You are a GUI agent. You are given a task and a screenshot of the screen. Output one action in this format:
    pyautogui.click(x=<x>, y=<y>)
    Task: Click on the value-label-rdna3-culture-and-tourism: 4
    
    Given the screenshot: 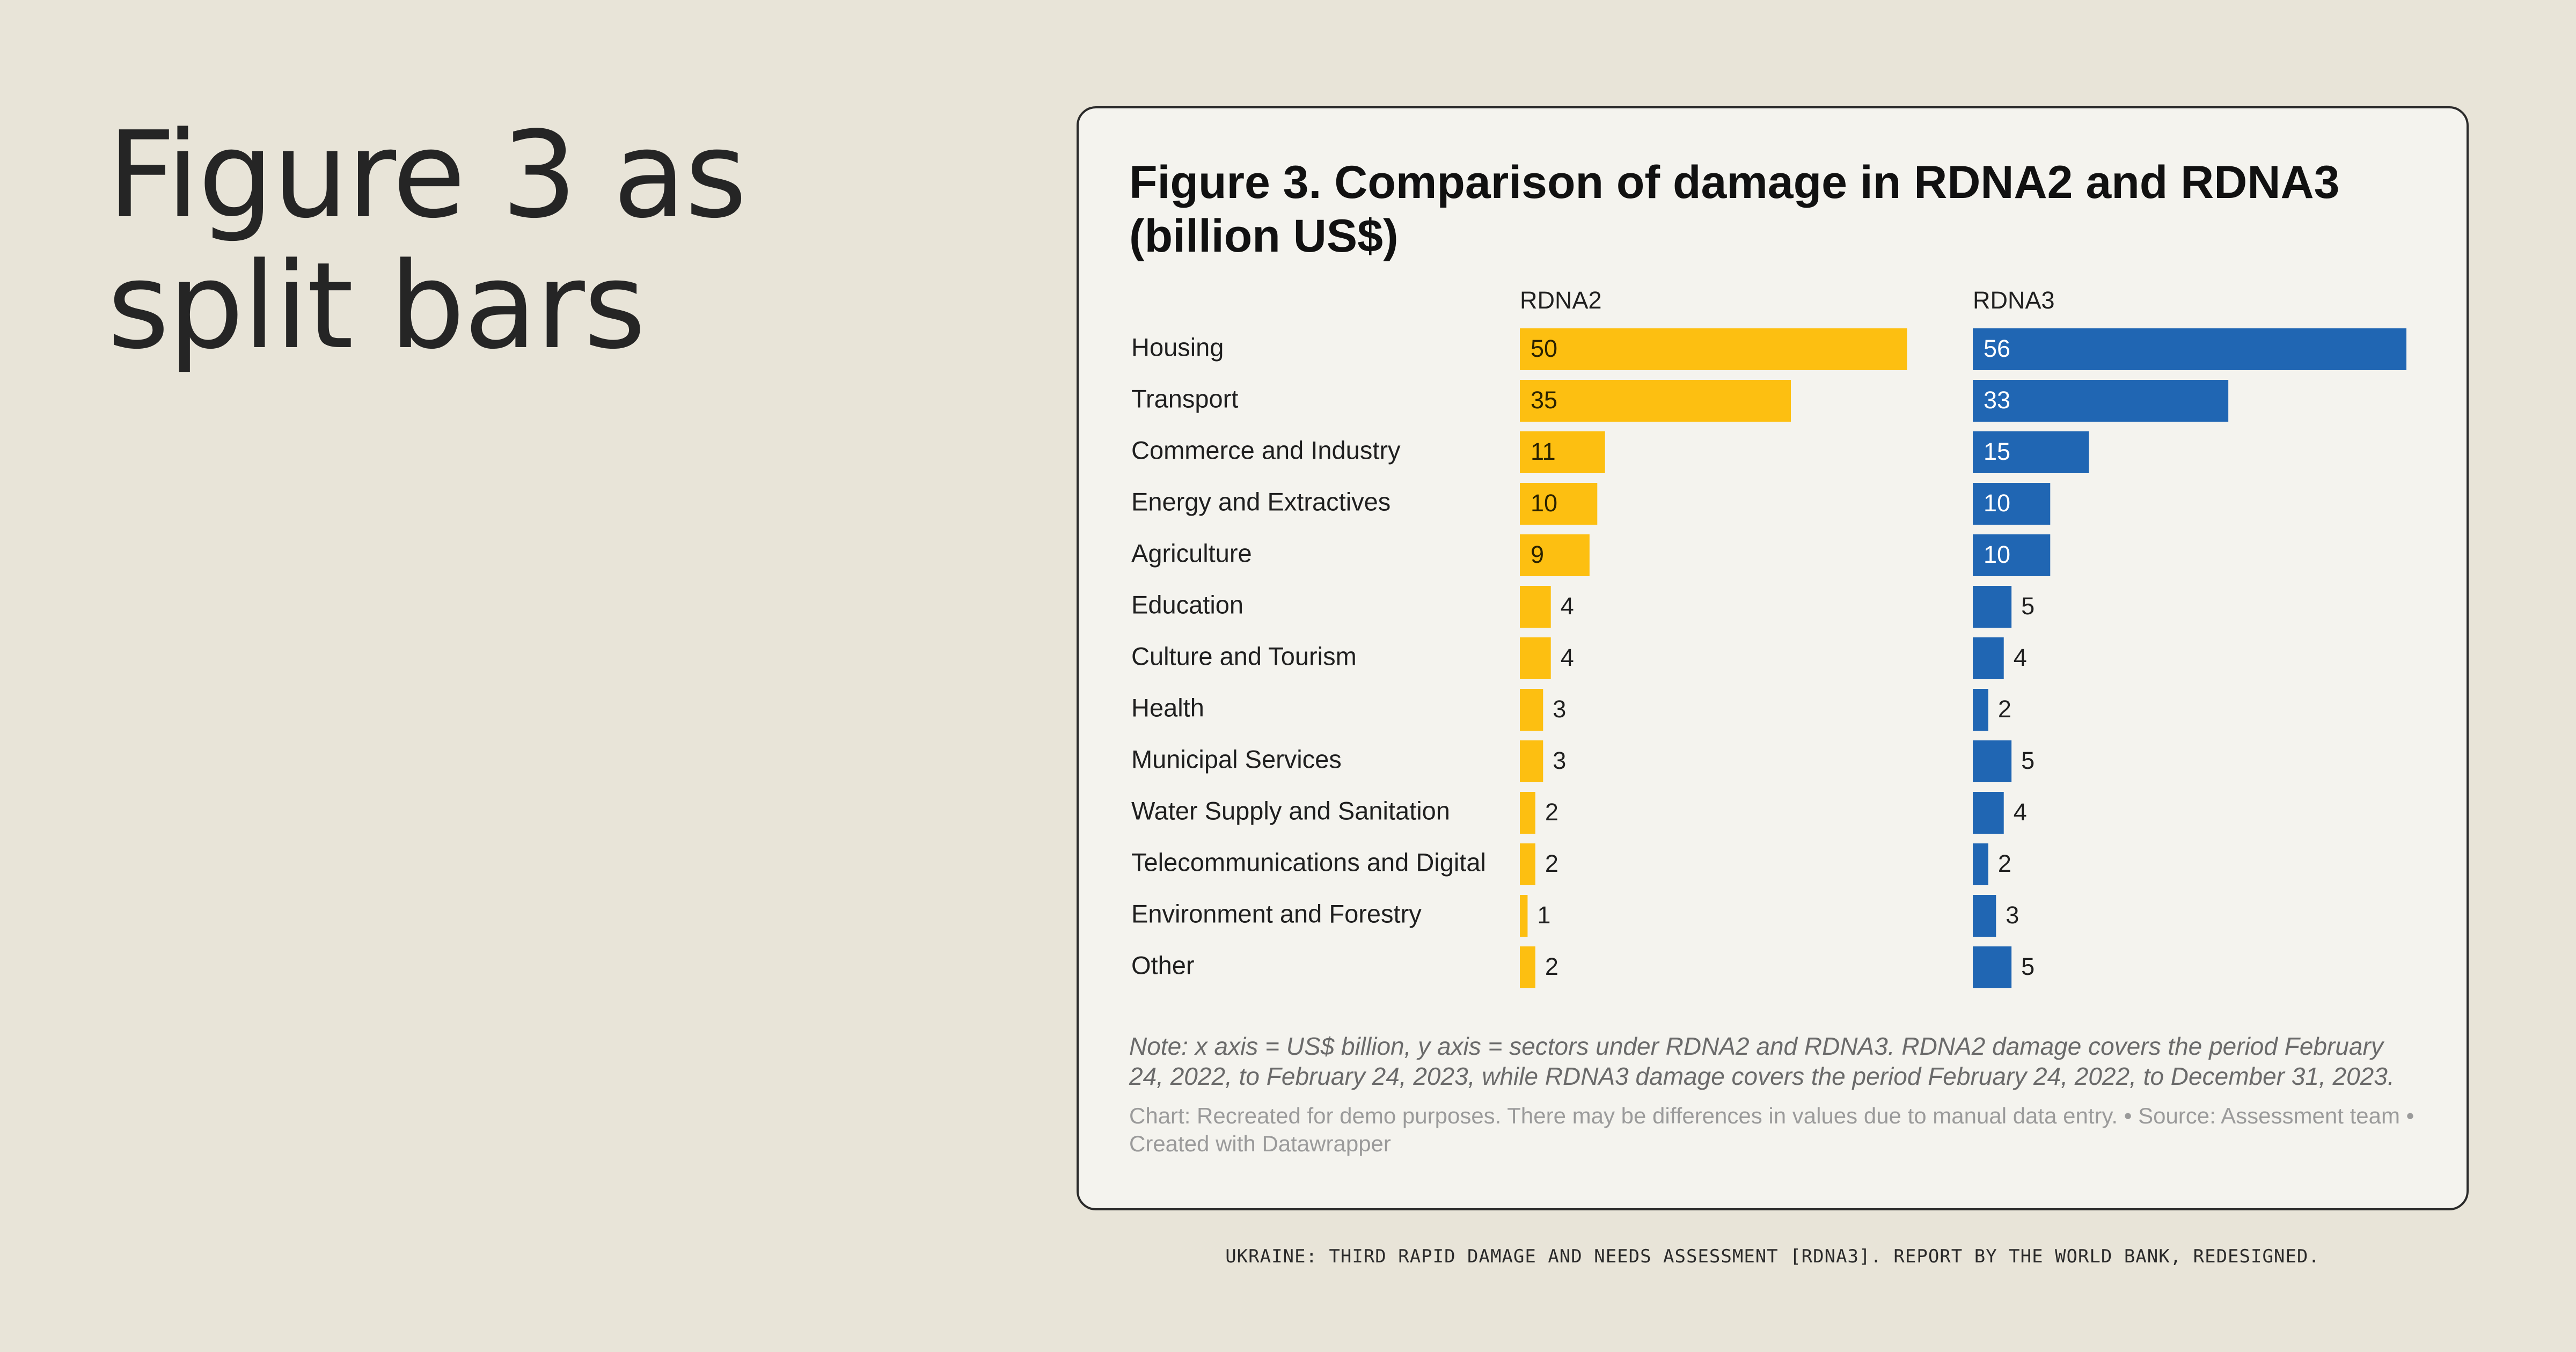 What is the action you would take?
    pyautogui.click(x=2020, y=657)
    